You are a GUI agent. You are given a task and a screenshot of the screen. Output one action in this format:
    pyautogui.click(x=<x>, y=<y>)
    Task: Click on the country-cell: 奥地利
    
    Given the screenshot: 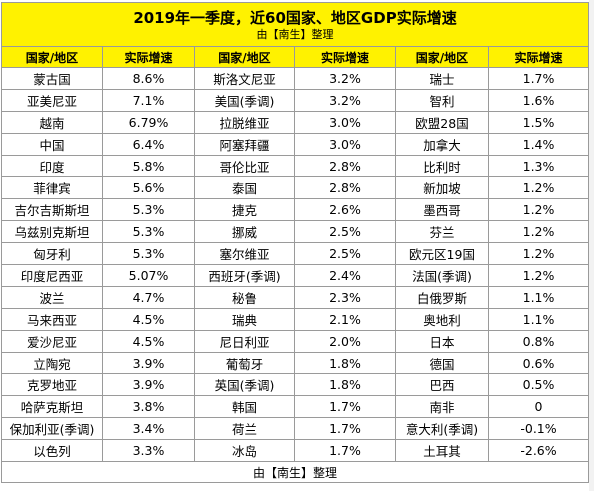 What is the action you would take?
    pyautogui.click(x=442, y=319)
    